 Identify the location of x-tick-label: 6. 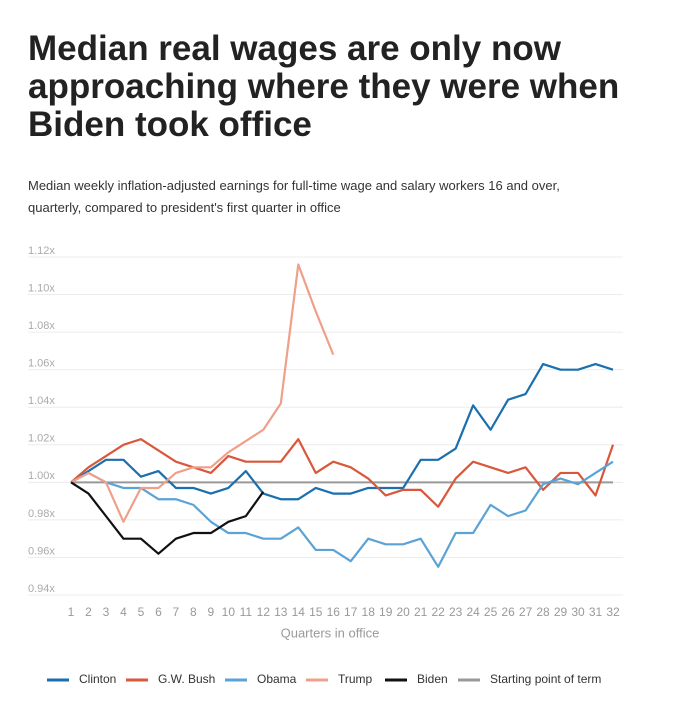
(158, 612).